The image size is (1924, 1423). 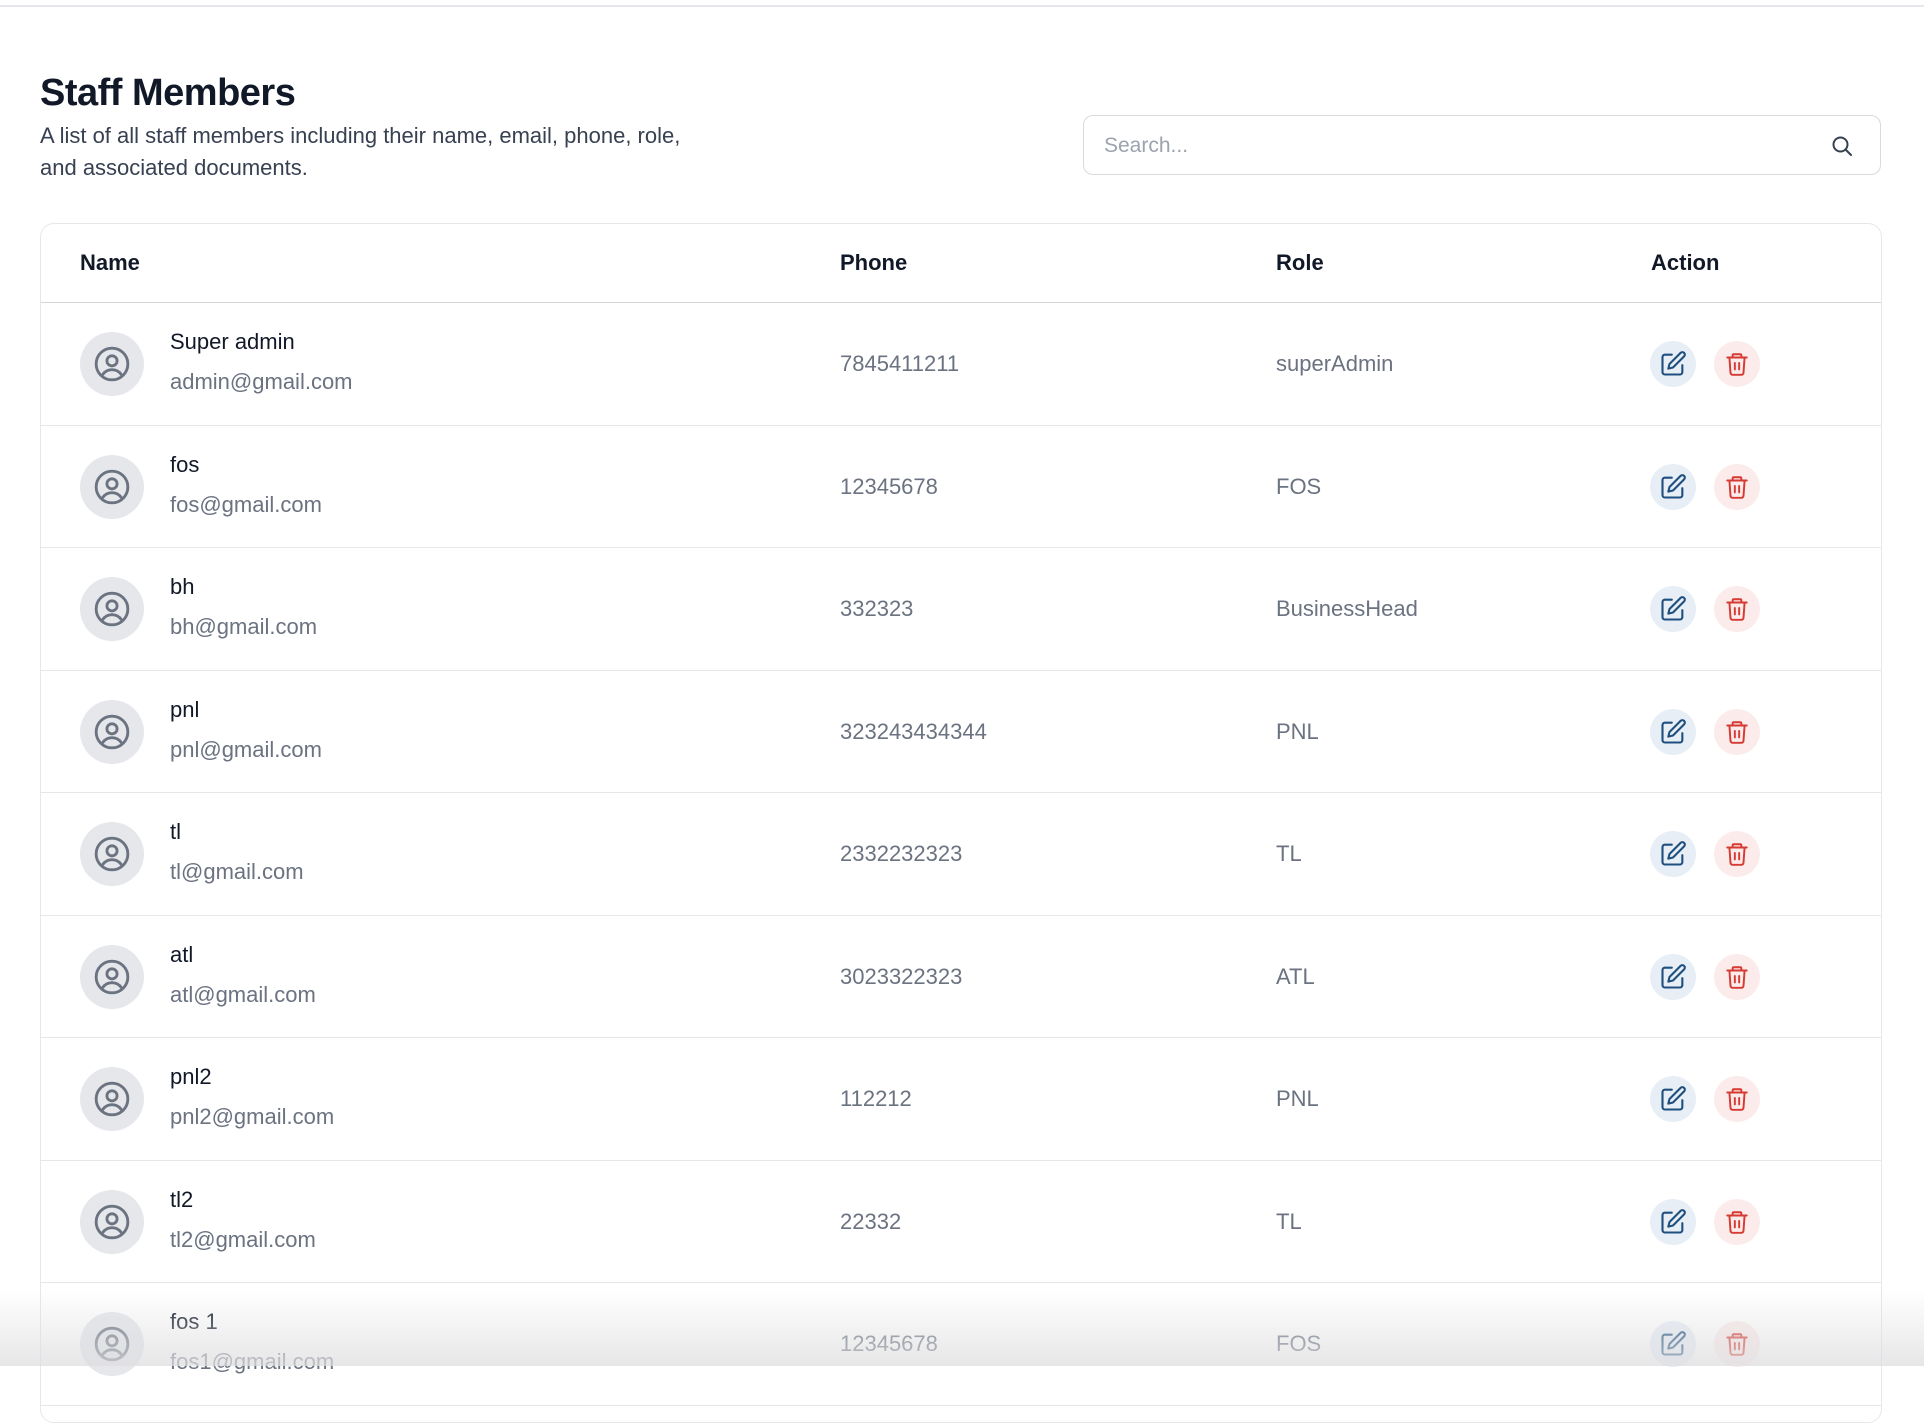 I want to click on staff-phone: 3023322323, so click(x=901, y=976).